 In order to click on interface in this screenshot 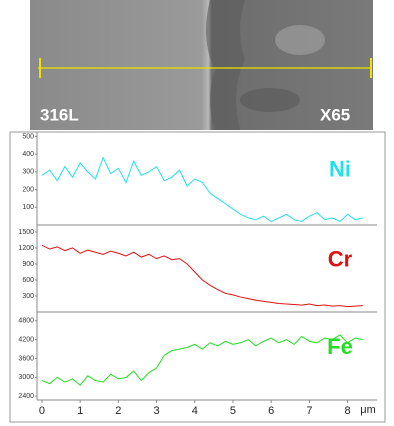, I will do `click(225, 65)`.